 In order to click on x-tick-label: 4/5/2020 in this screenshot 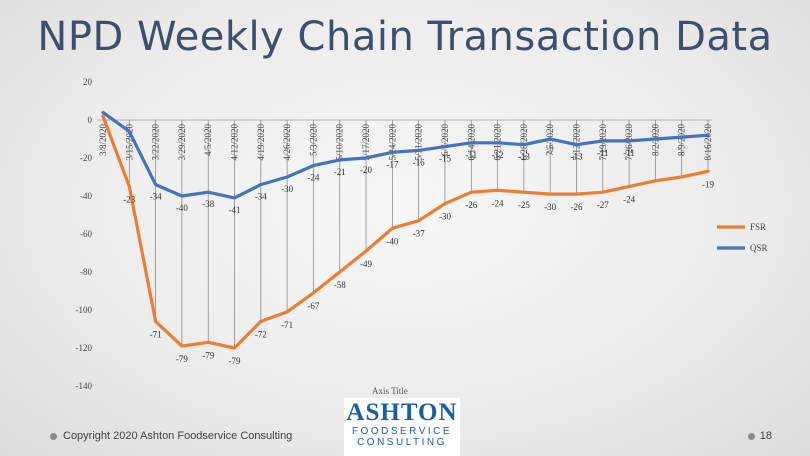, I will do `click(208, 140)`.